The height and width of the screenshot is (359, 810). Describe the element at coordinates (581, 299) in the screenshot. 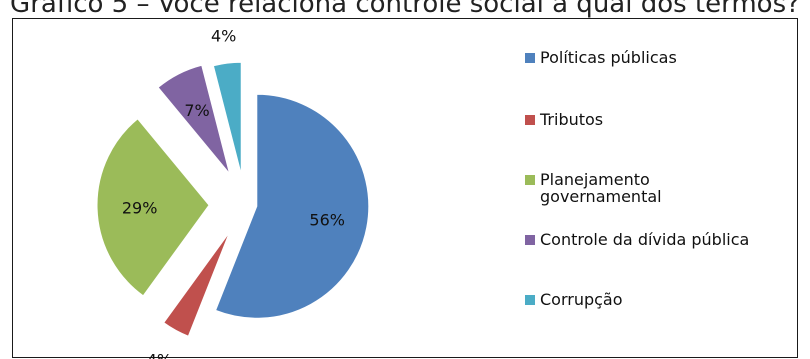

I see `legend-label: Corrupção` at that location.